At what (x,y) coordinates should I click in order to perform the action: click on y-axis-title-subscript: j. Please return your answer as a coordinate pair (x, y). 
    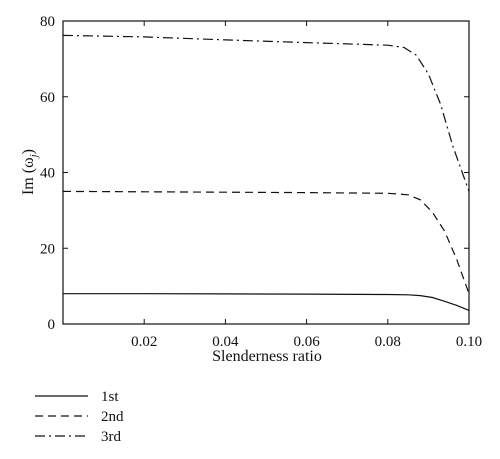
    Looking at the image, I should click on (34, 156).